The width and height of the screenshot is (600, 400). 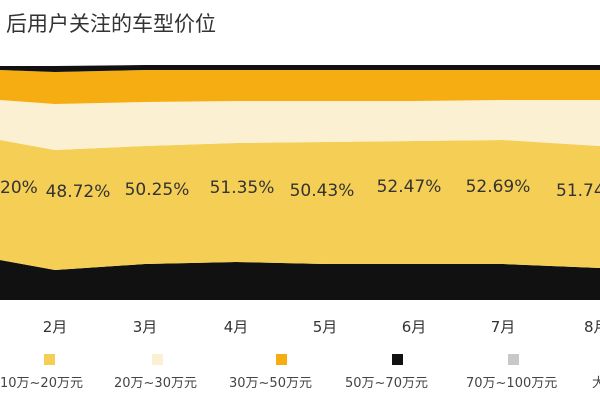 I want to click on data-label: 52.69%, so click(x=498, y=187).